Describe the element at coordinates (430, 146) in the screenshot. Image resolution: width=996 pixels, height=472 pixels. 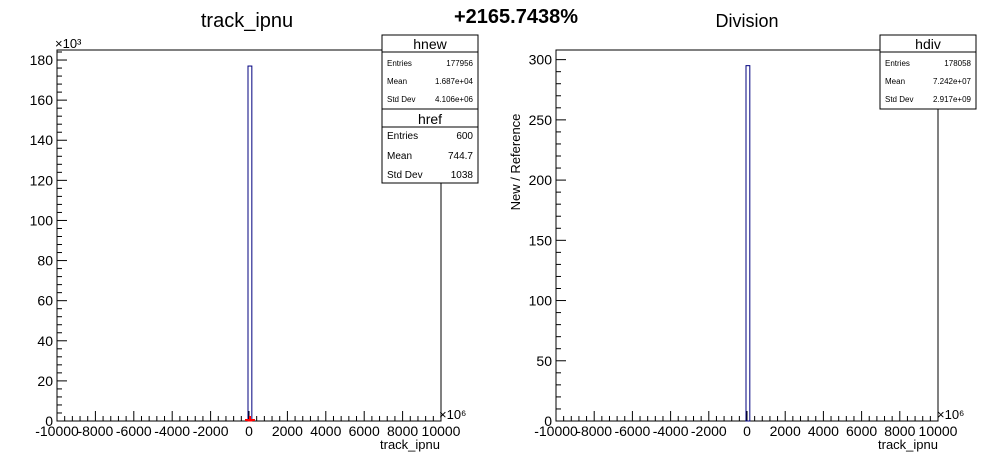
I see `stats-box-href: href Entries 600 Mean 744.7 Std Dev 1038` at that location.